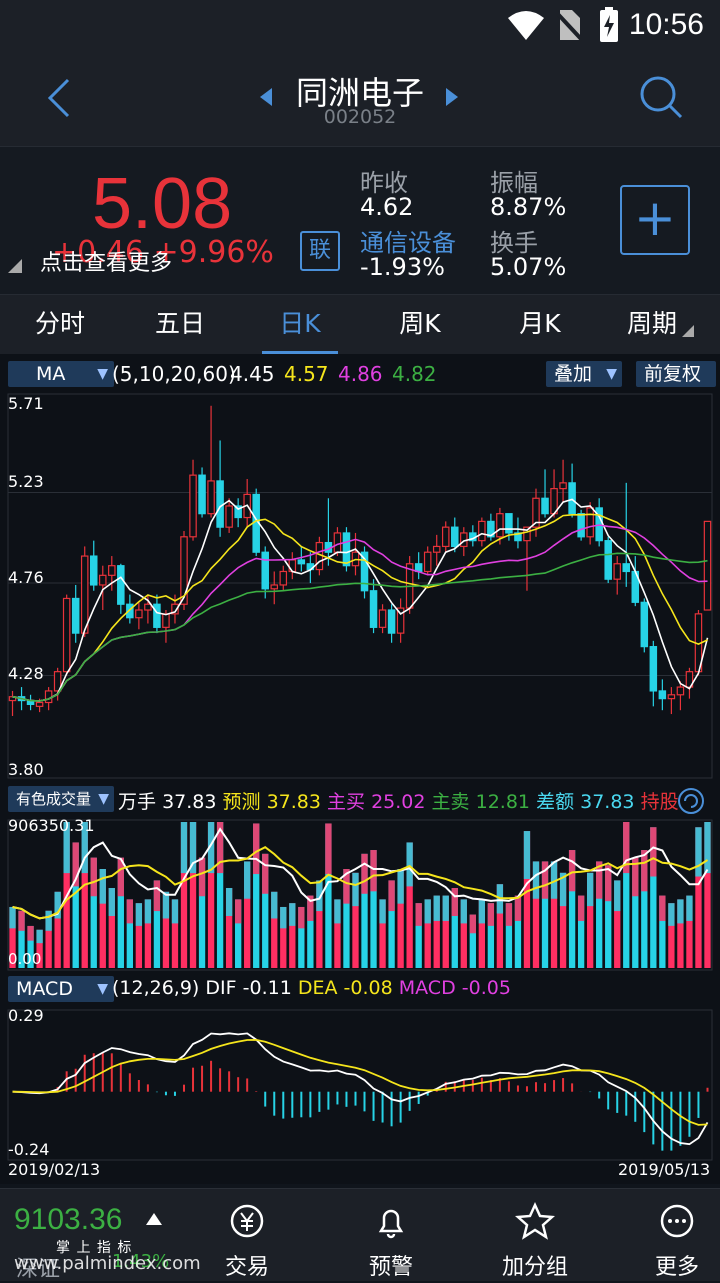  I want to click on ma-indicator-select: MA ▼, so click(61, 374).